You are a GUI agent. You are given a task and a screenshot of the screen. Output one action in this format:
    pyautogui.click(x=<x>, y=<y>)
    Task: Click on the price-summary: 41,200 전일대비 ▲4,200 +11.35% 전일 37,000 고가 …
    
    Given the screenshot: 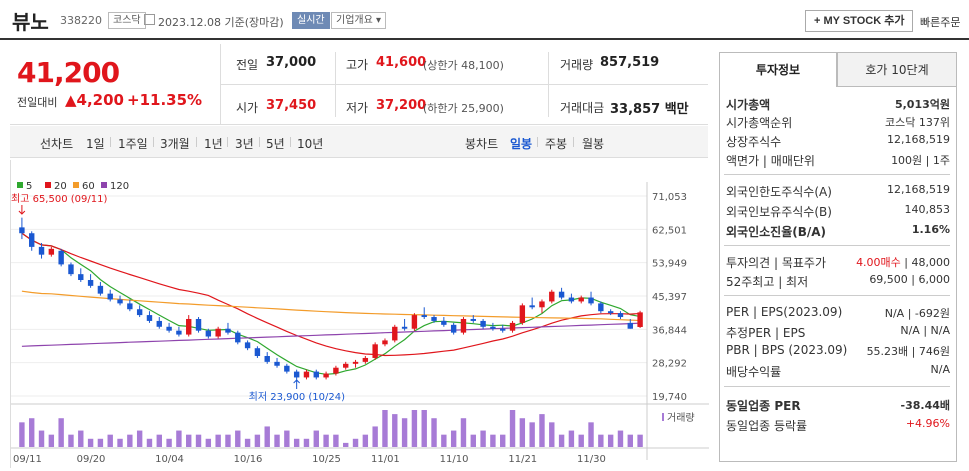 What is the action you would take?
    pyautogui.click(x=359, y=84)
    